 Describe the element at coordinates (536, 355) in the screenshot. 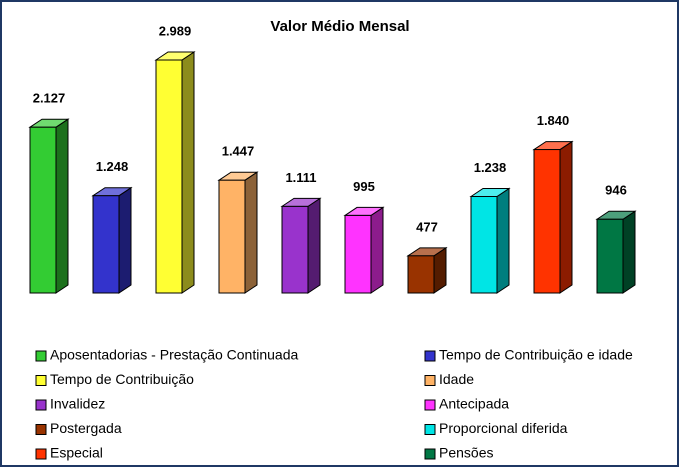

I see `legend-label: Tempo de Contribuição e idade` at that location.